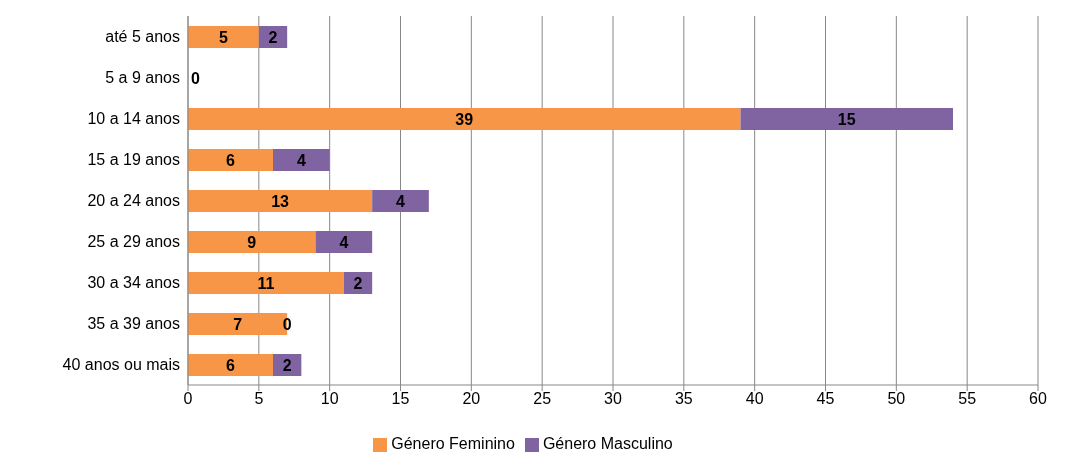 This screenshot has height=465, width=1066. I want to click on data-label: 11, so click(266, 283).